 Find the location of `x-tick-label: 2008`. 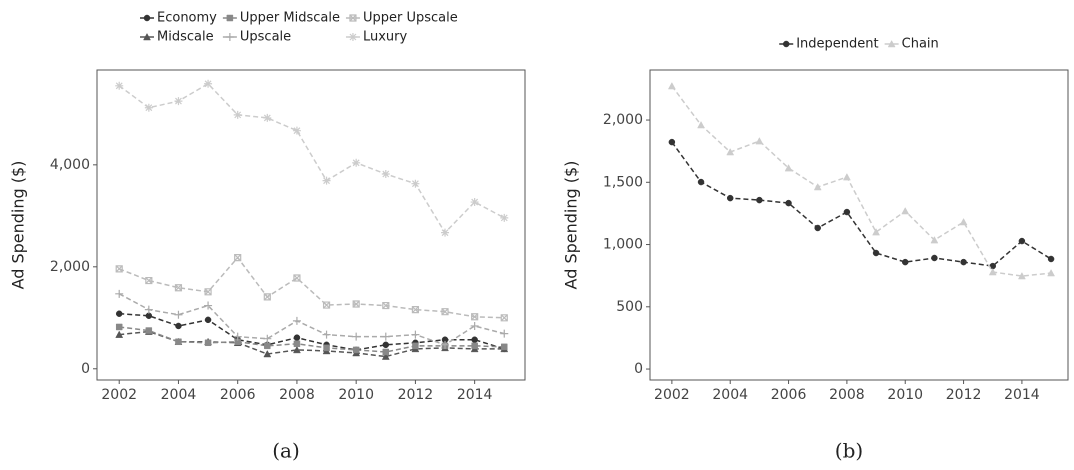

x-tick-label: 2008 is located at coordinates (847, 395).